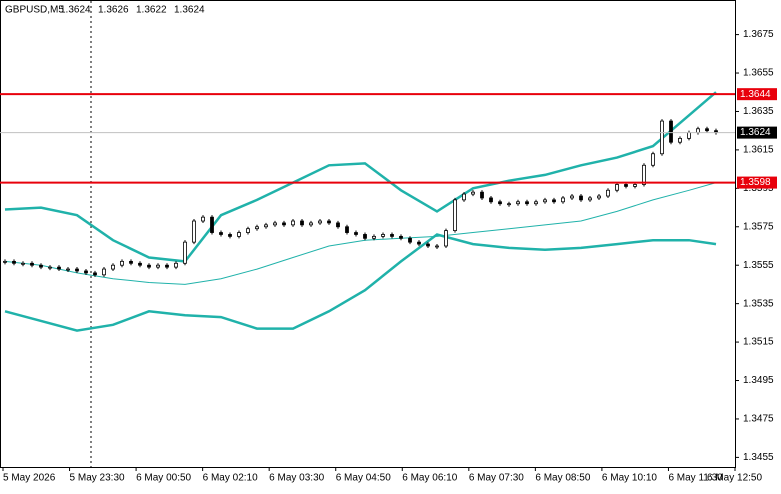 The width and height of the screenshot is (781, 494). I want to click on y-tick-label: 1.3635, so click(758, 111).